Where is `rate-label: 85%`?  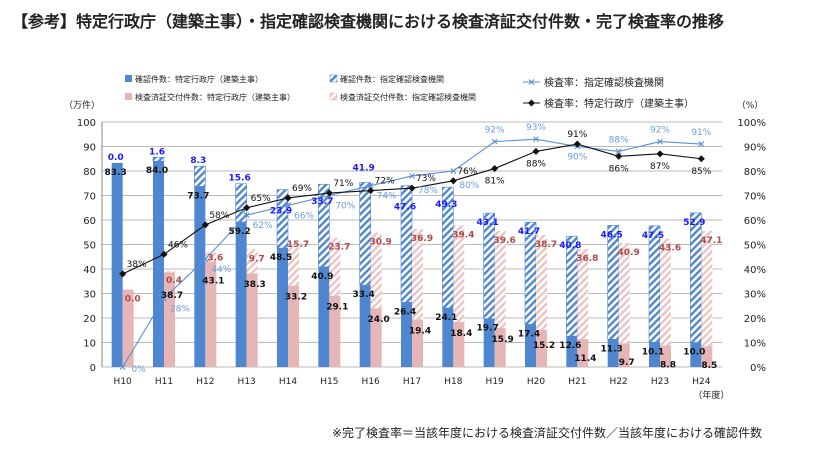 rate-label: 85% is located at coordinates (701, 172).